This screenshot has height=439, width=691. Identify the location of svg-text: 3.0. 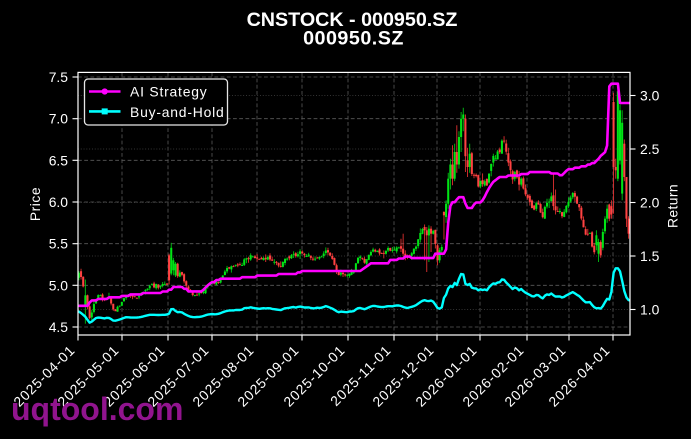
(650, 96).